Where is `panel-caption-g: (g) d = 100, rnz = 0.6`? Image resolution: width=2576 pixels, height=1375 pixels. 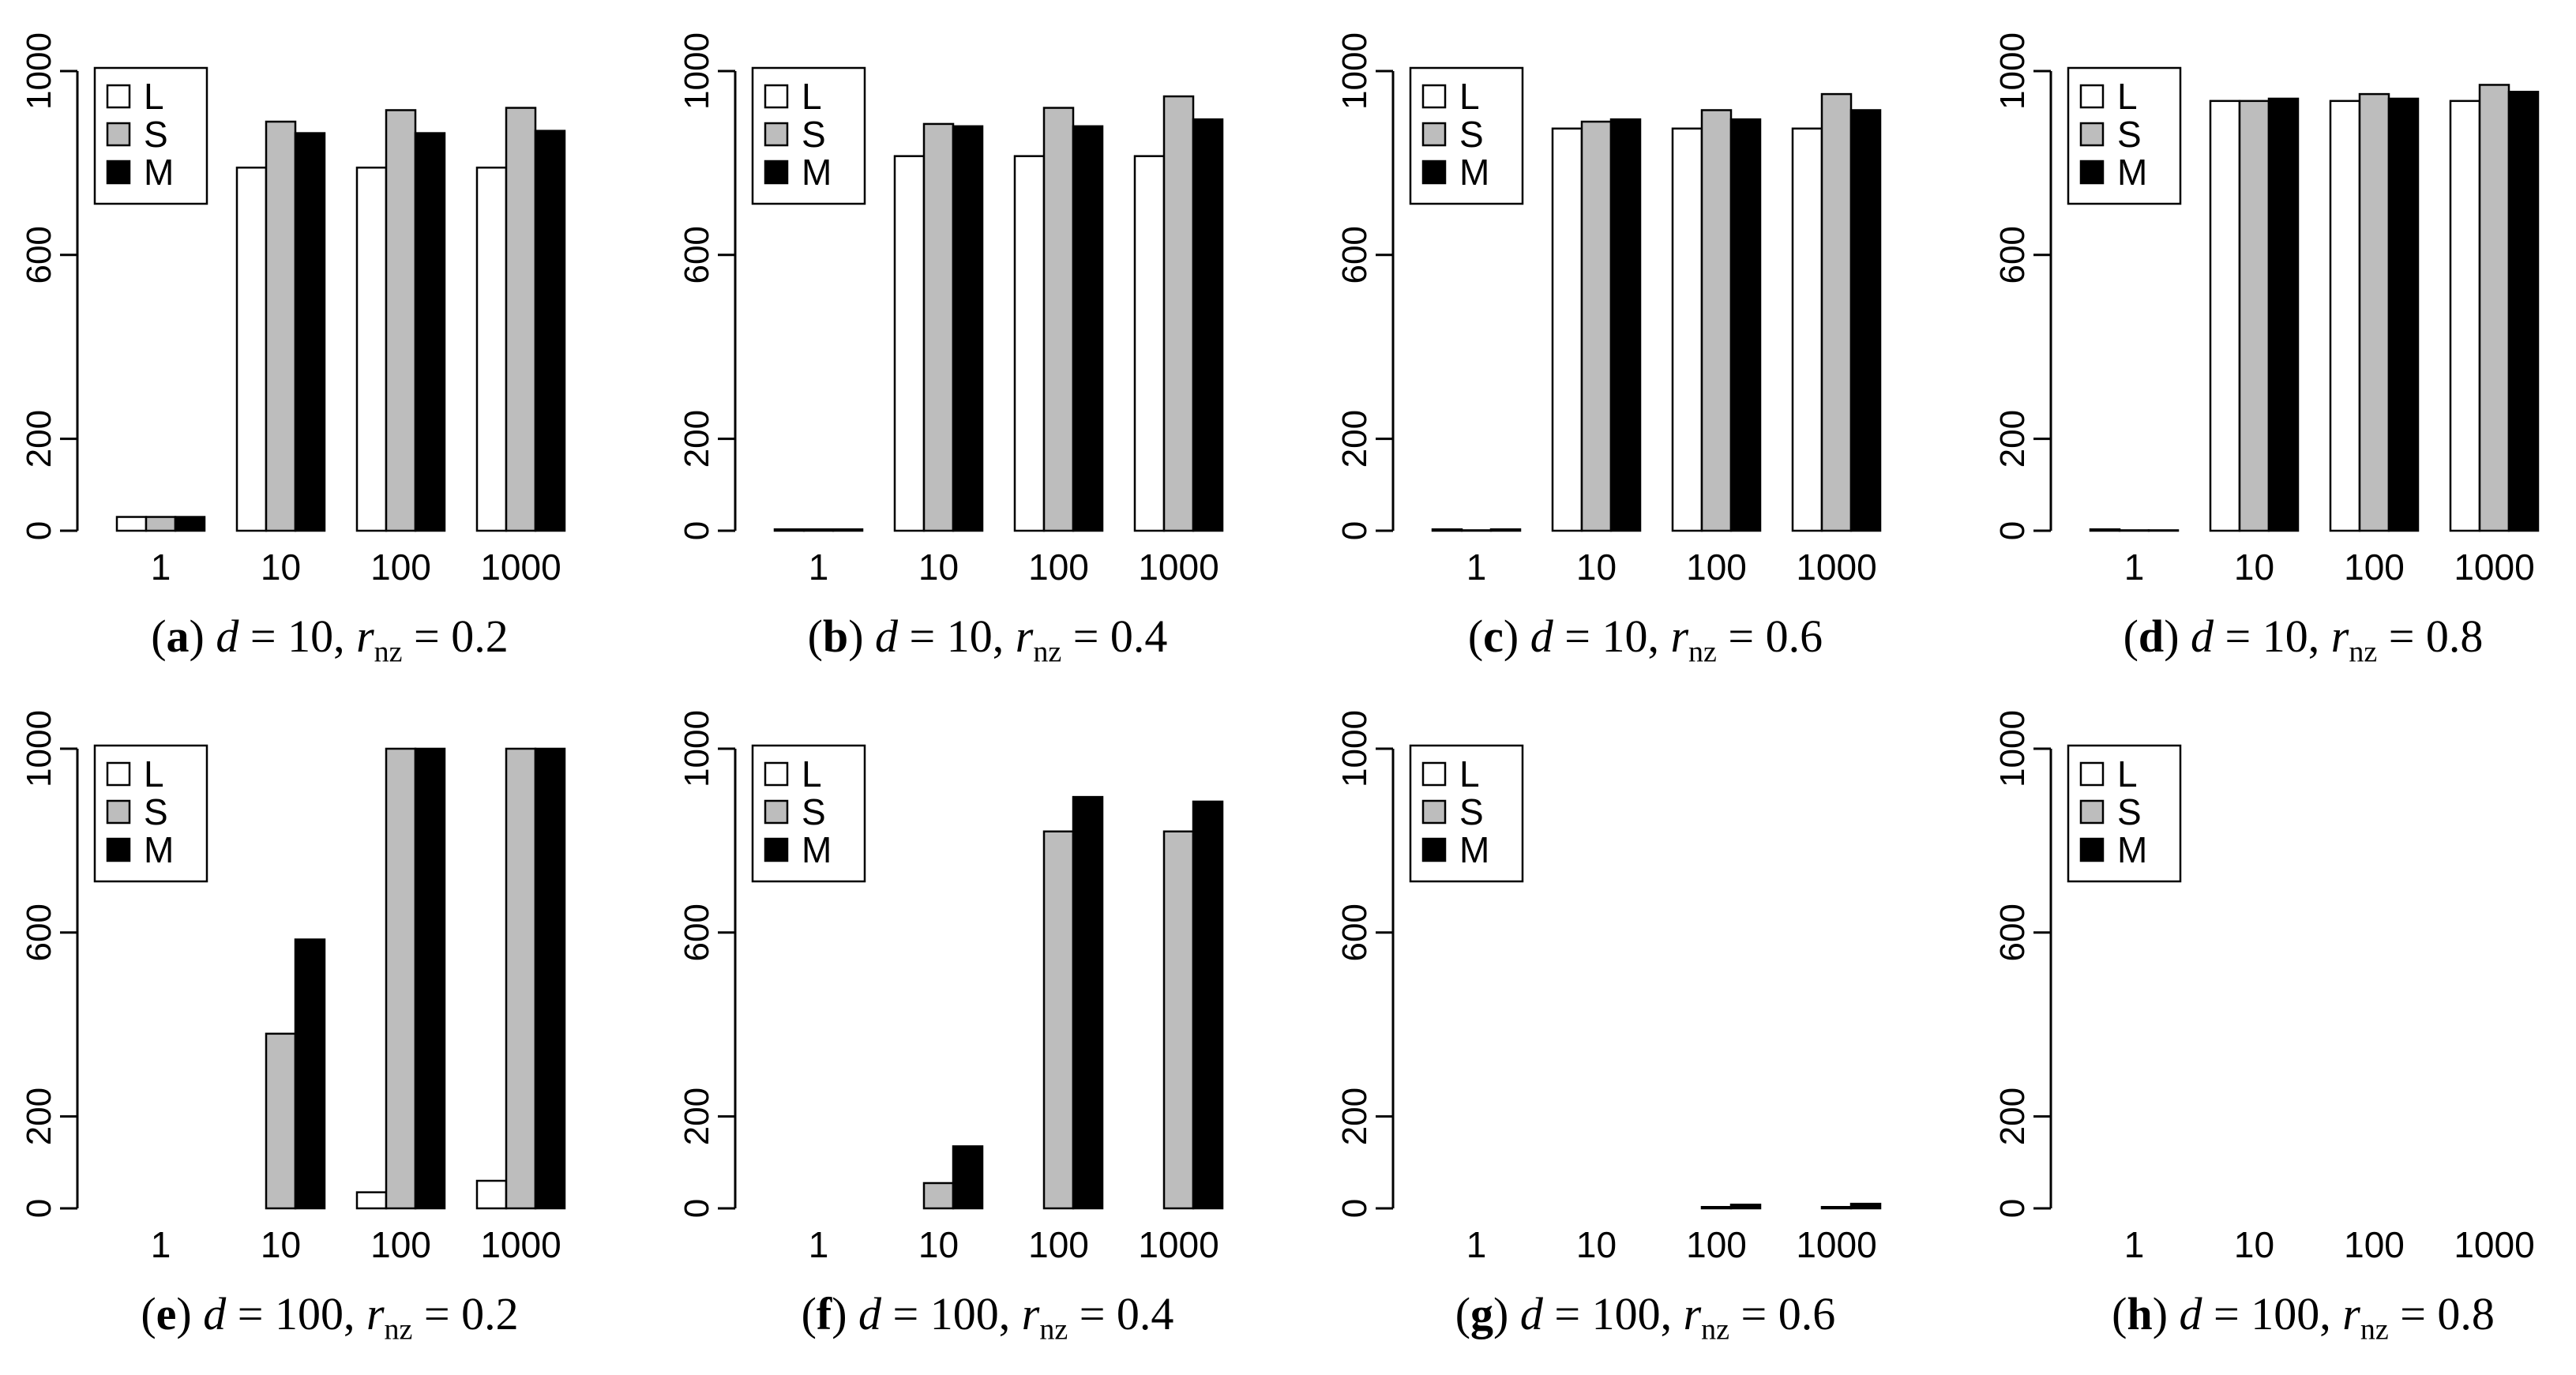 panel-caption-g: (g) d = 100, rnz = 0.6 is located at coordinates (1645, 1317).